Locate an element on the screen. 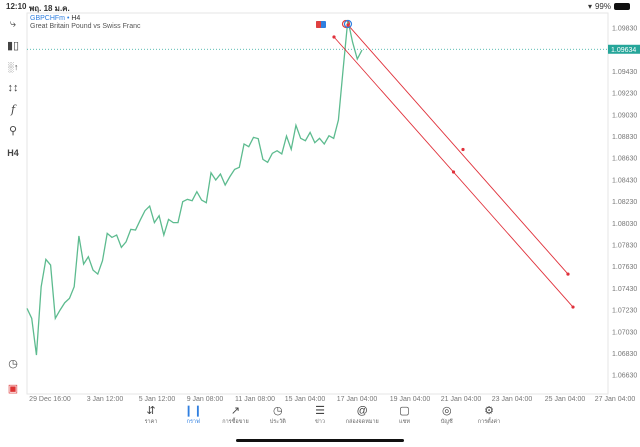  y-tick-label: 1.07030 is located at coordinates (624, 332).